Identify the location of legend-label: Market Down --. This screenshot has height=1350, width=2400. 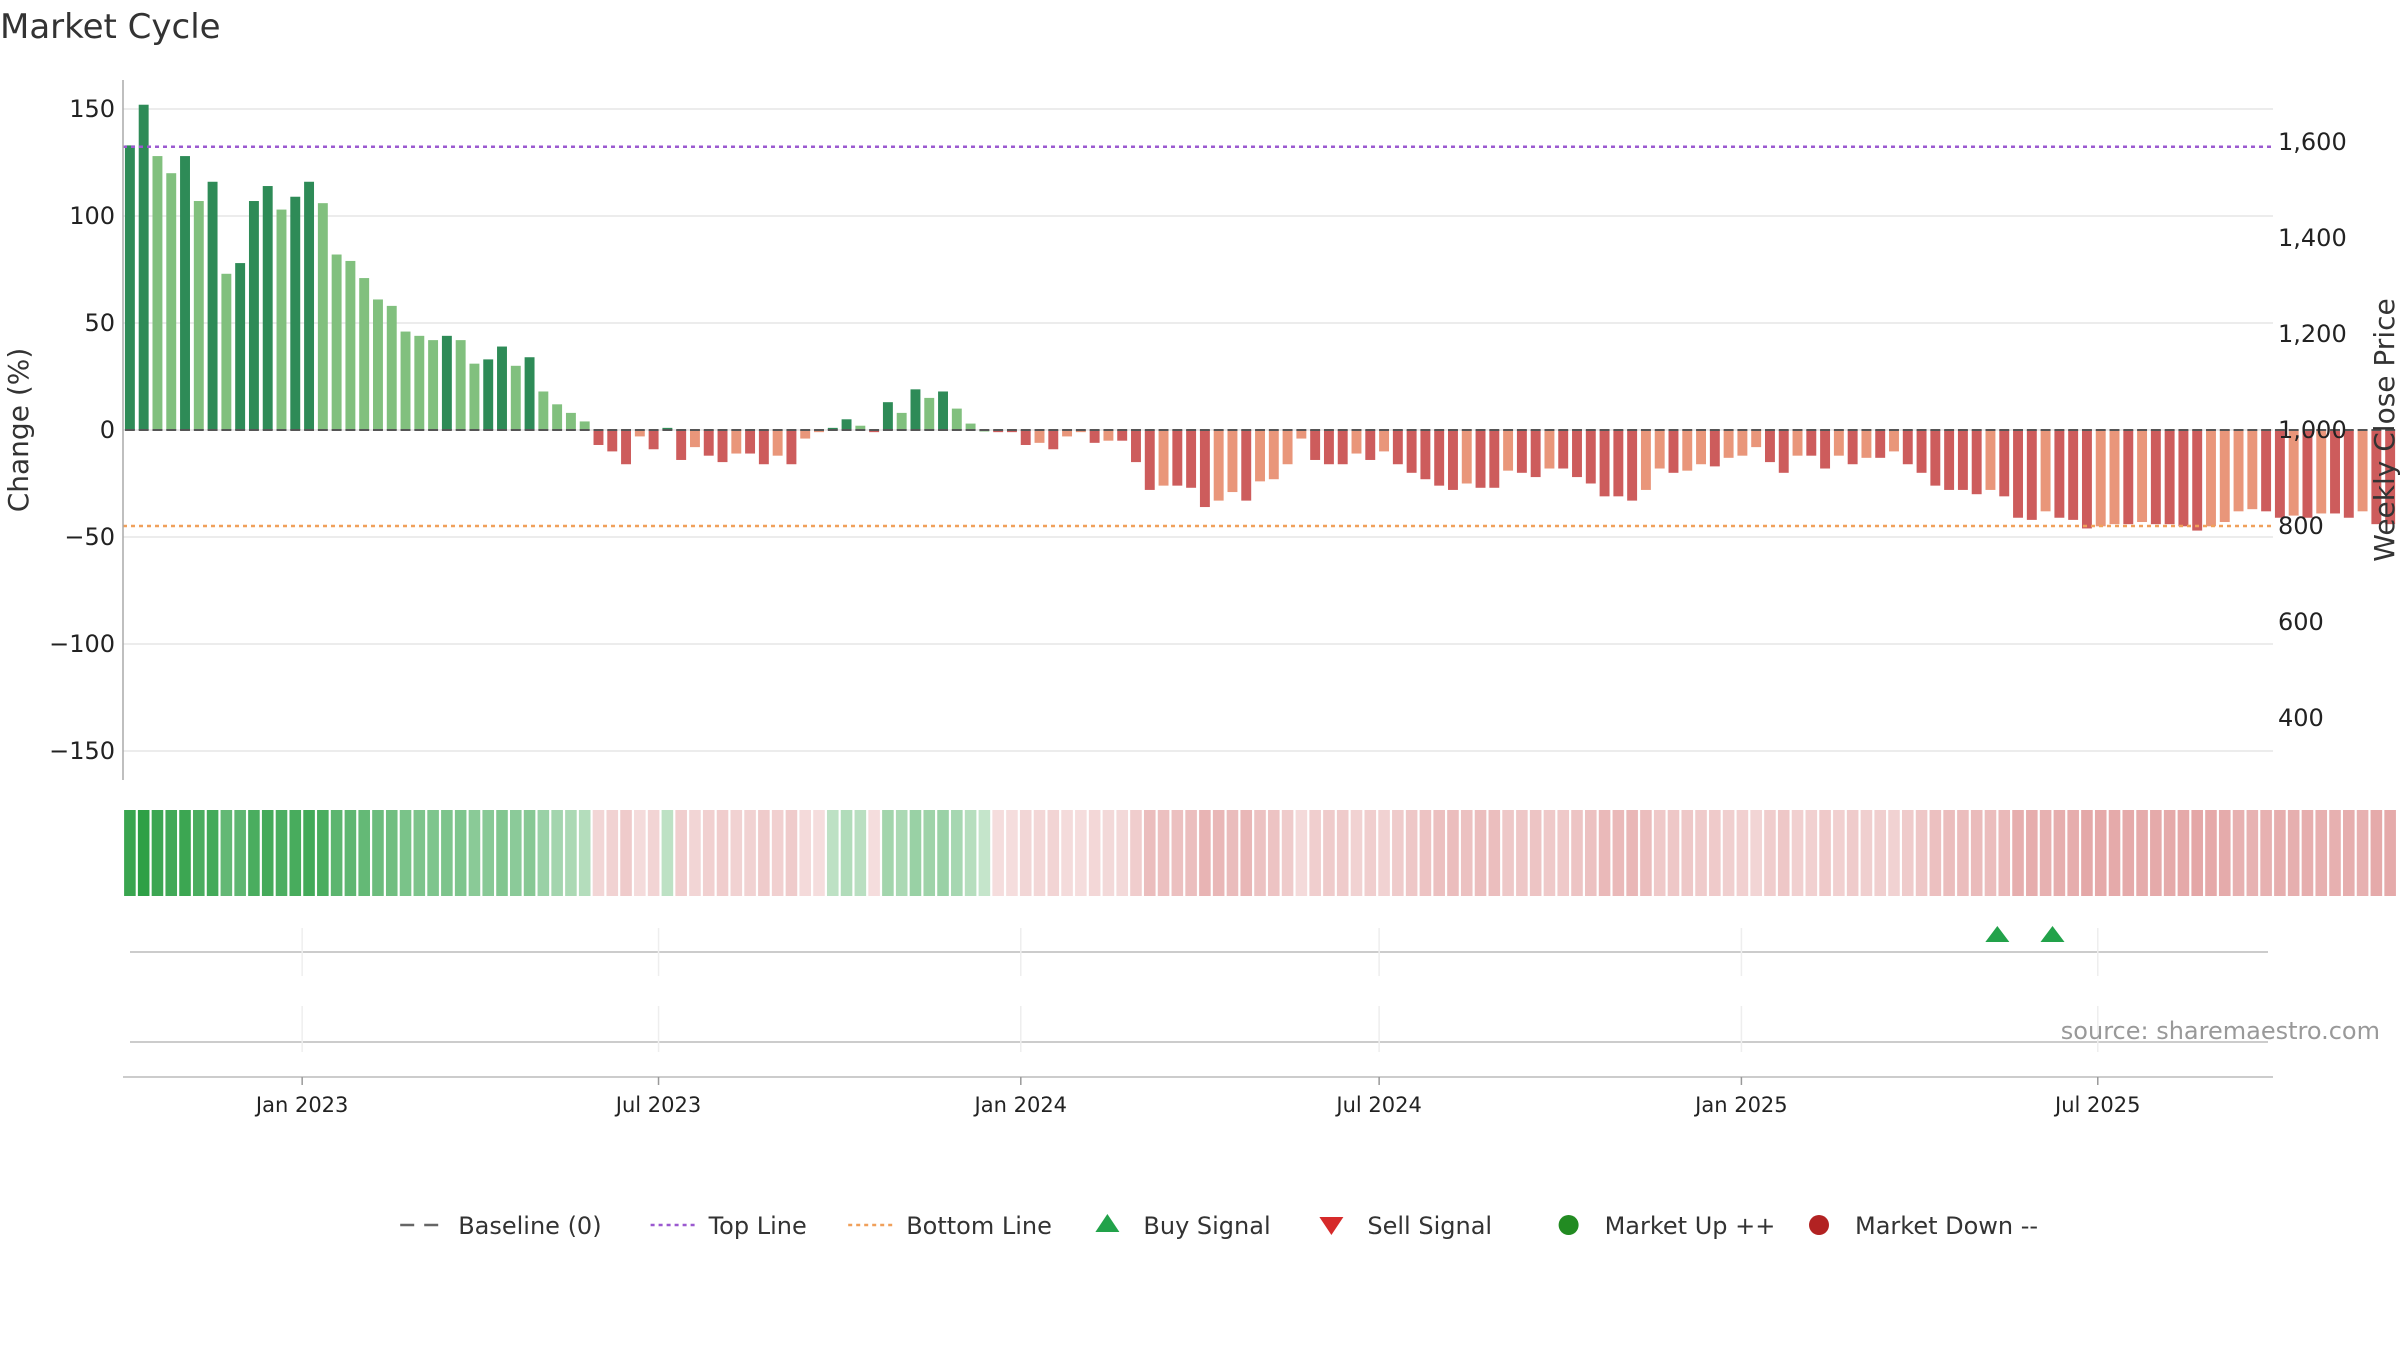
(1946, 1226).